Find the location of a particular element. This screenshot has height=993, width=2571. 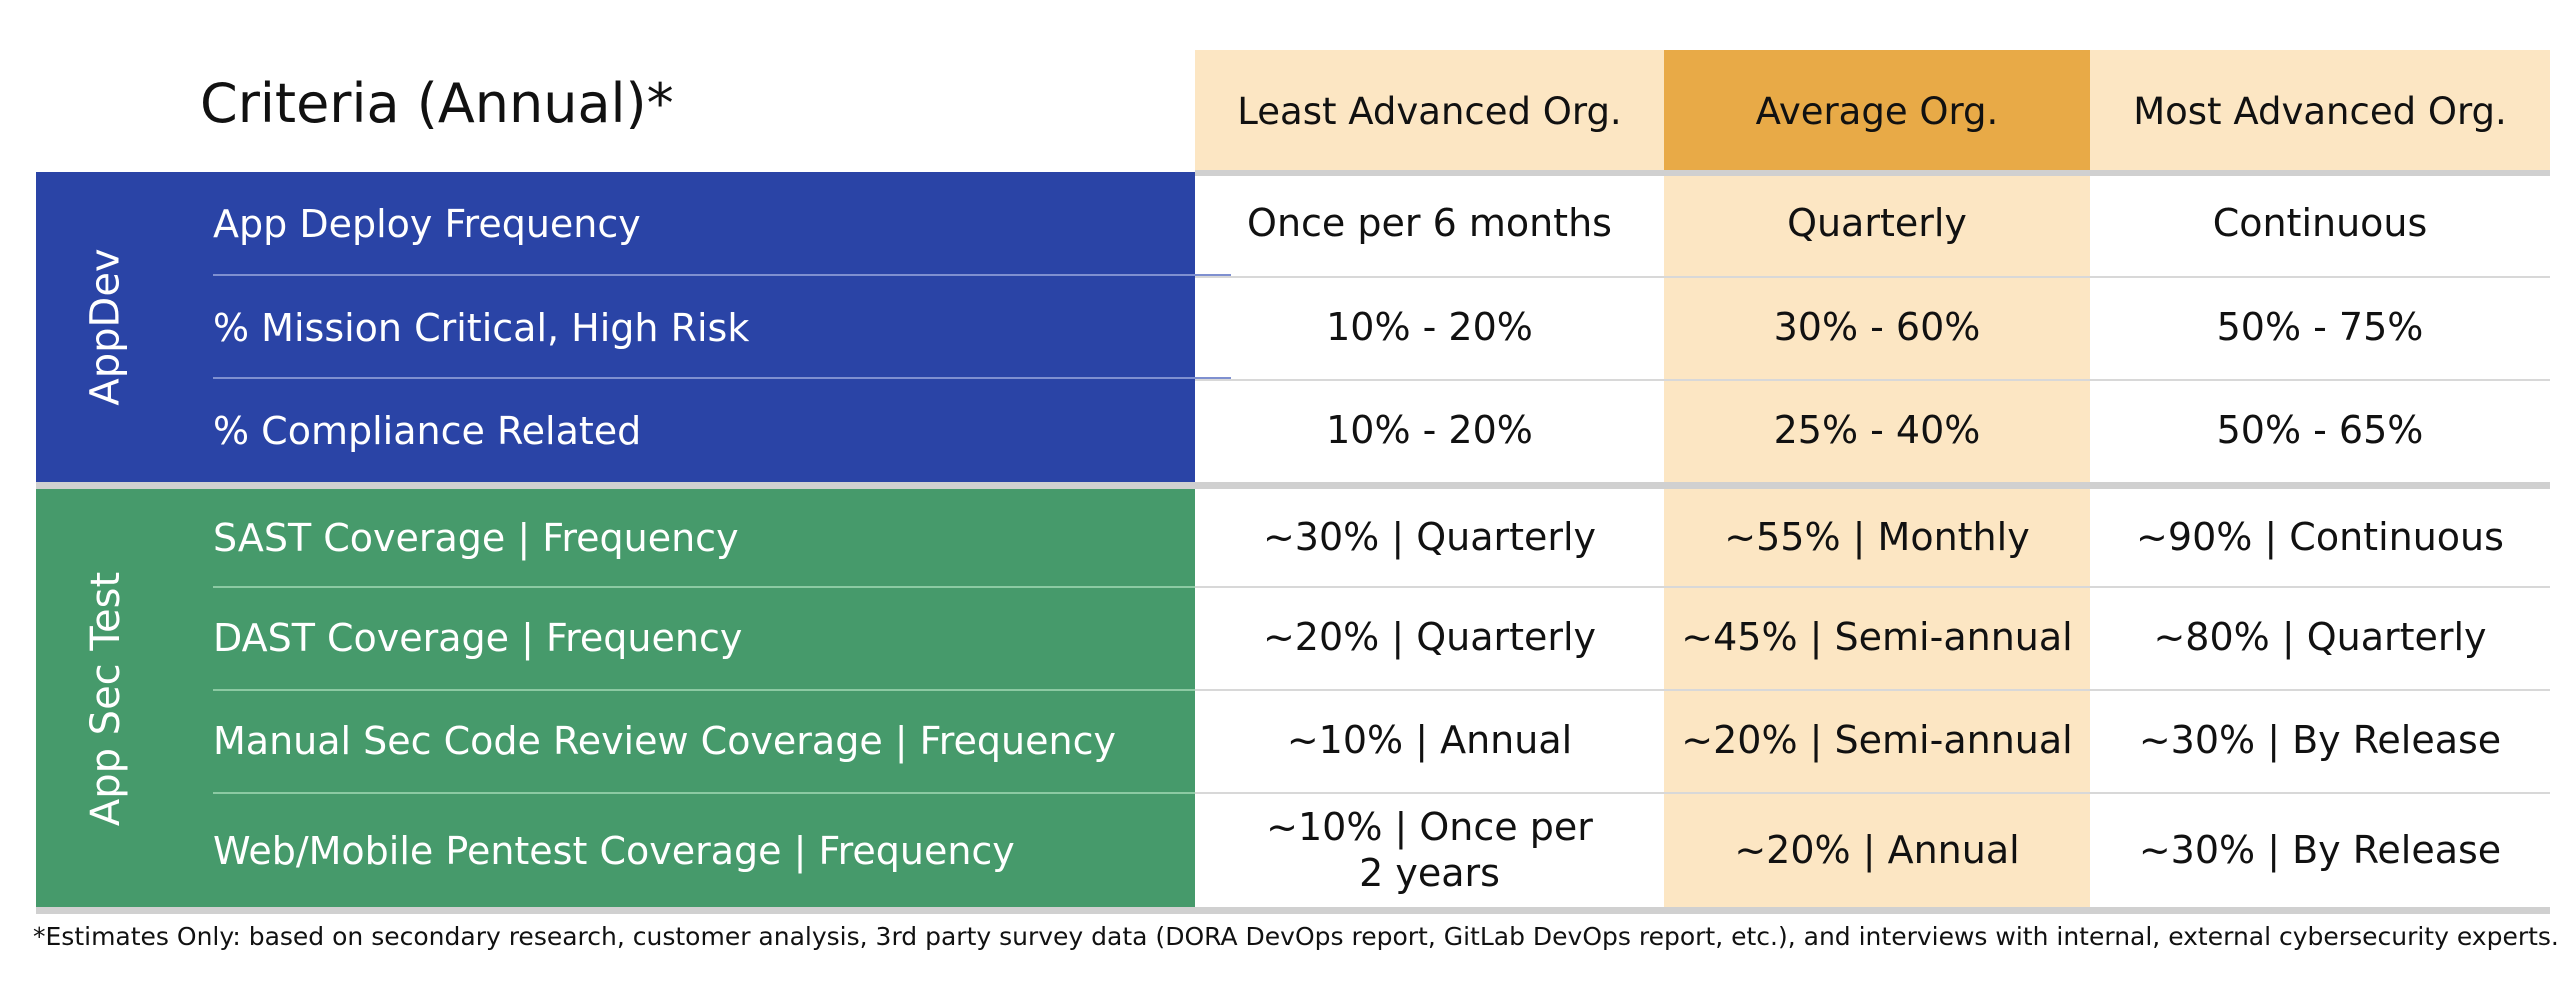

row-label-dast-coverage: DAST Coverage | Frequency is located at coordinates (478, 637).